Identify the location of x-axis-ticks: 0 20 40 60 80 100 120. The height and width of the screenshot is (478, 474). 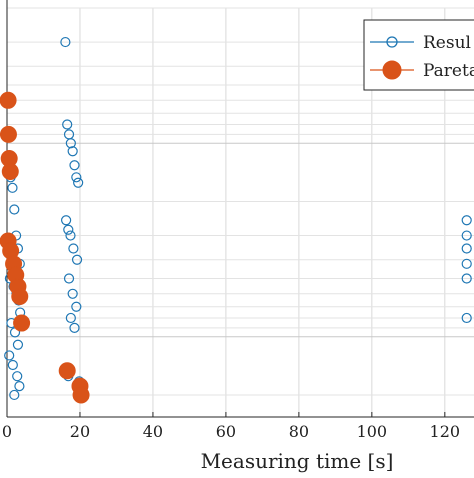
(231, 426).